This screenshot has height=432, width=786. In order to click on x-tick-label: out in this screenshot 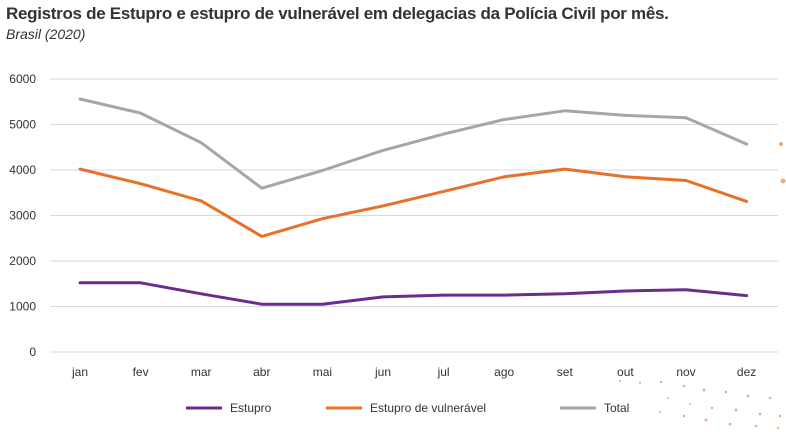, I will do `click(625, 372)`.